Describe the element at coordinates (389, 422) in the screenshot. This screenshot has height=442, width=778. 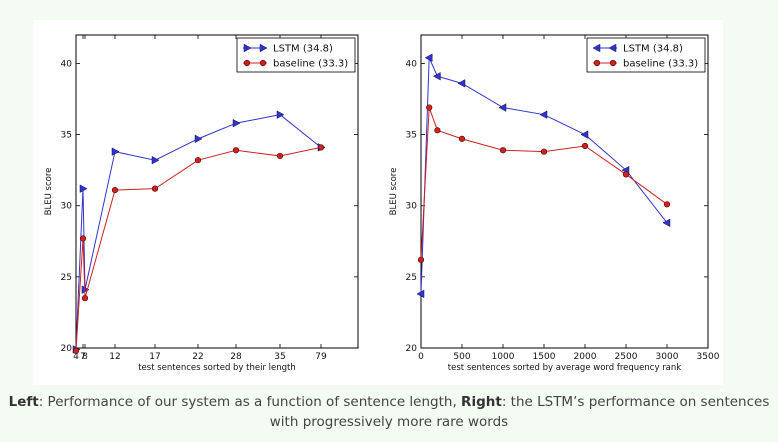
I see `caption-line-2: with progressively more rare words` at that location.